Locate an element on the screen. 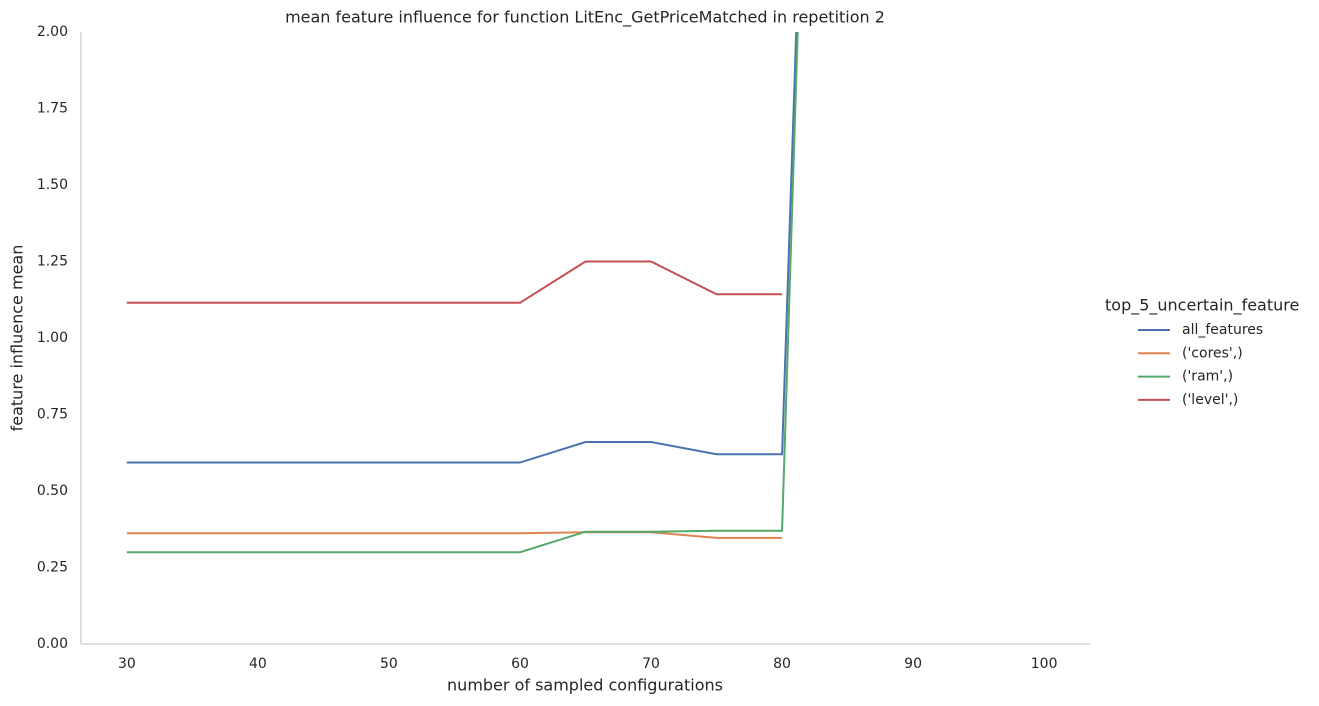  y-tick-label: 2.00 is located at coordinates (52, 32).